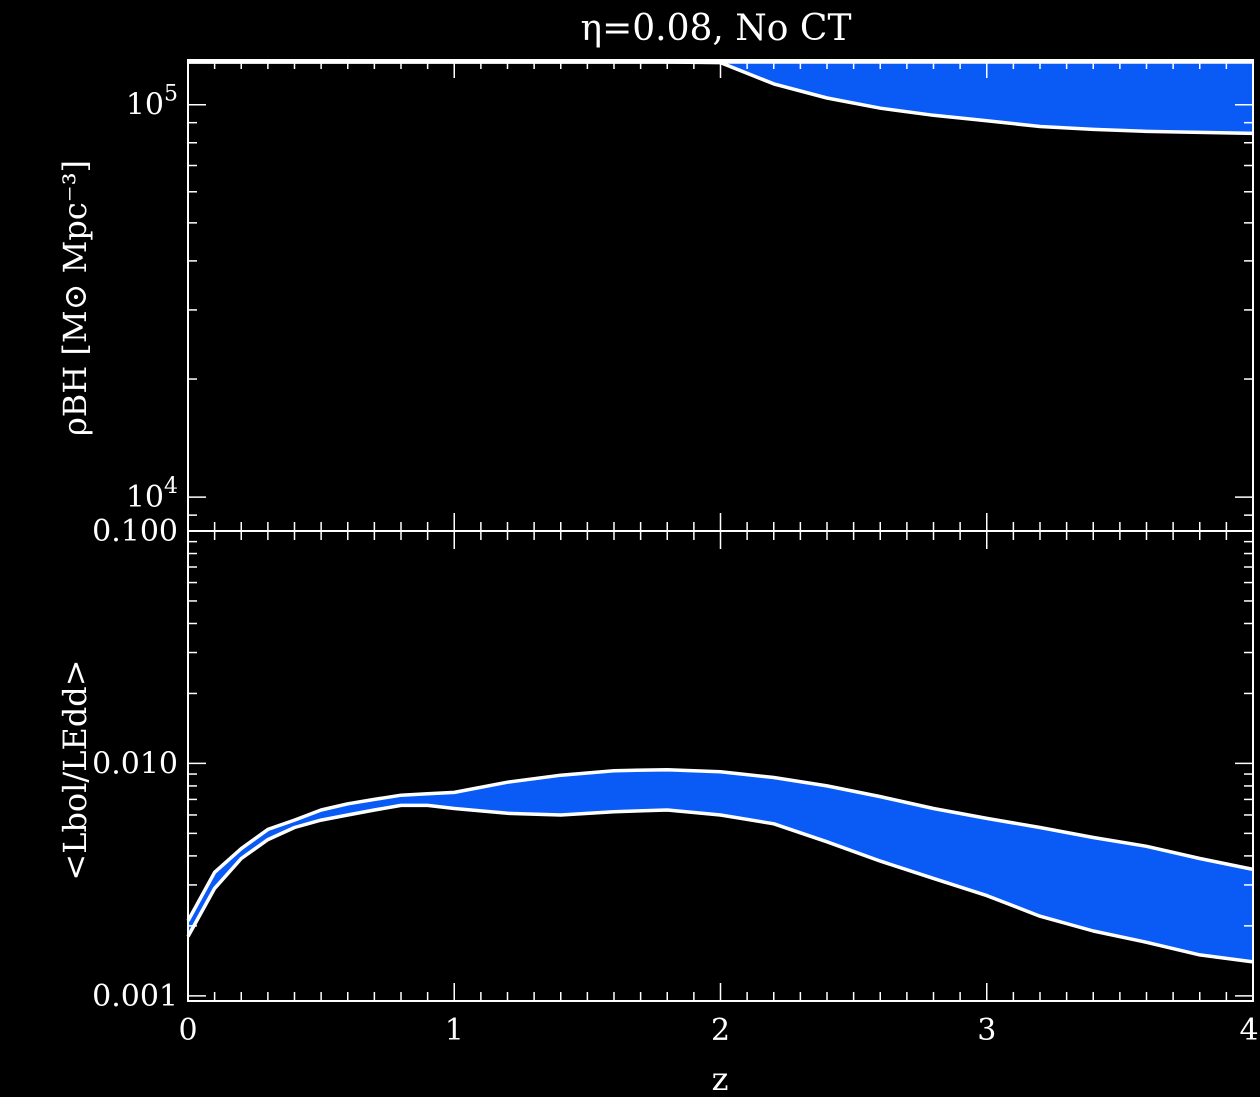 This screenshot has height=1097, width=1260. Describe the element at coordinates (1248, 1030) in the screenshot. I see `x-tick-label: 4` at that location.